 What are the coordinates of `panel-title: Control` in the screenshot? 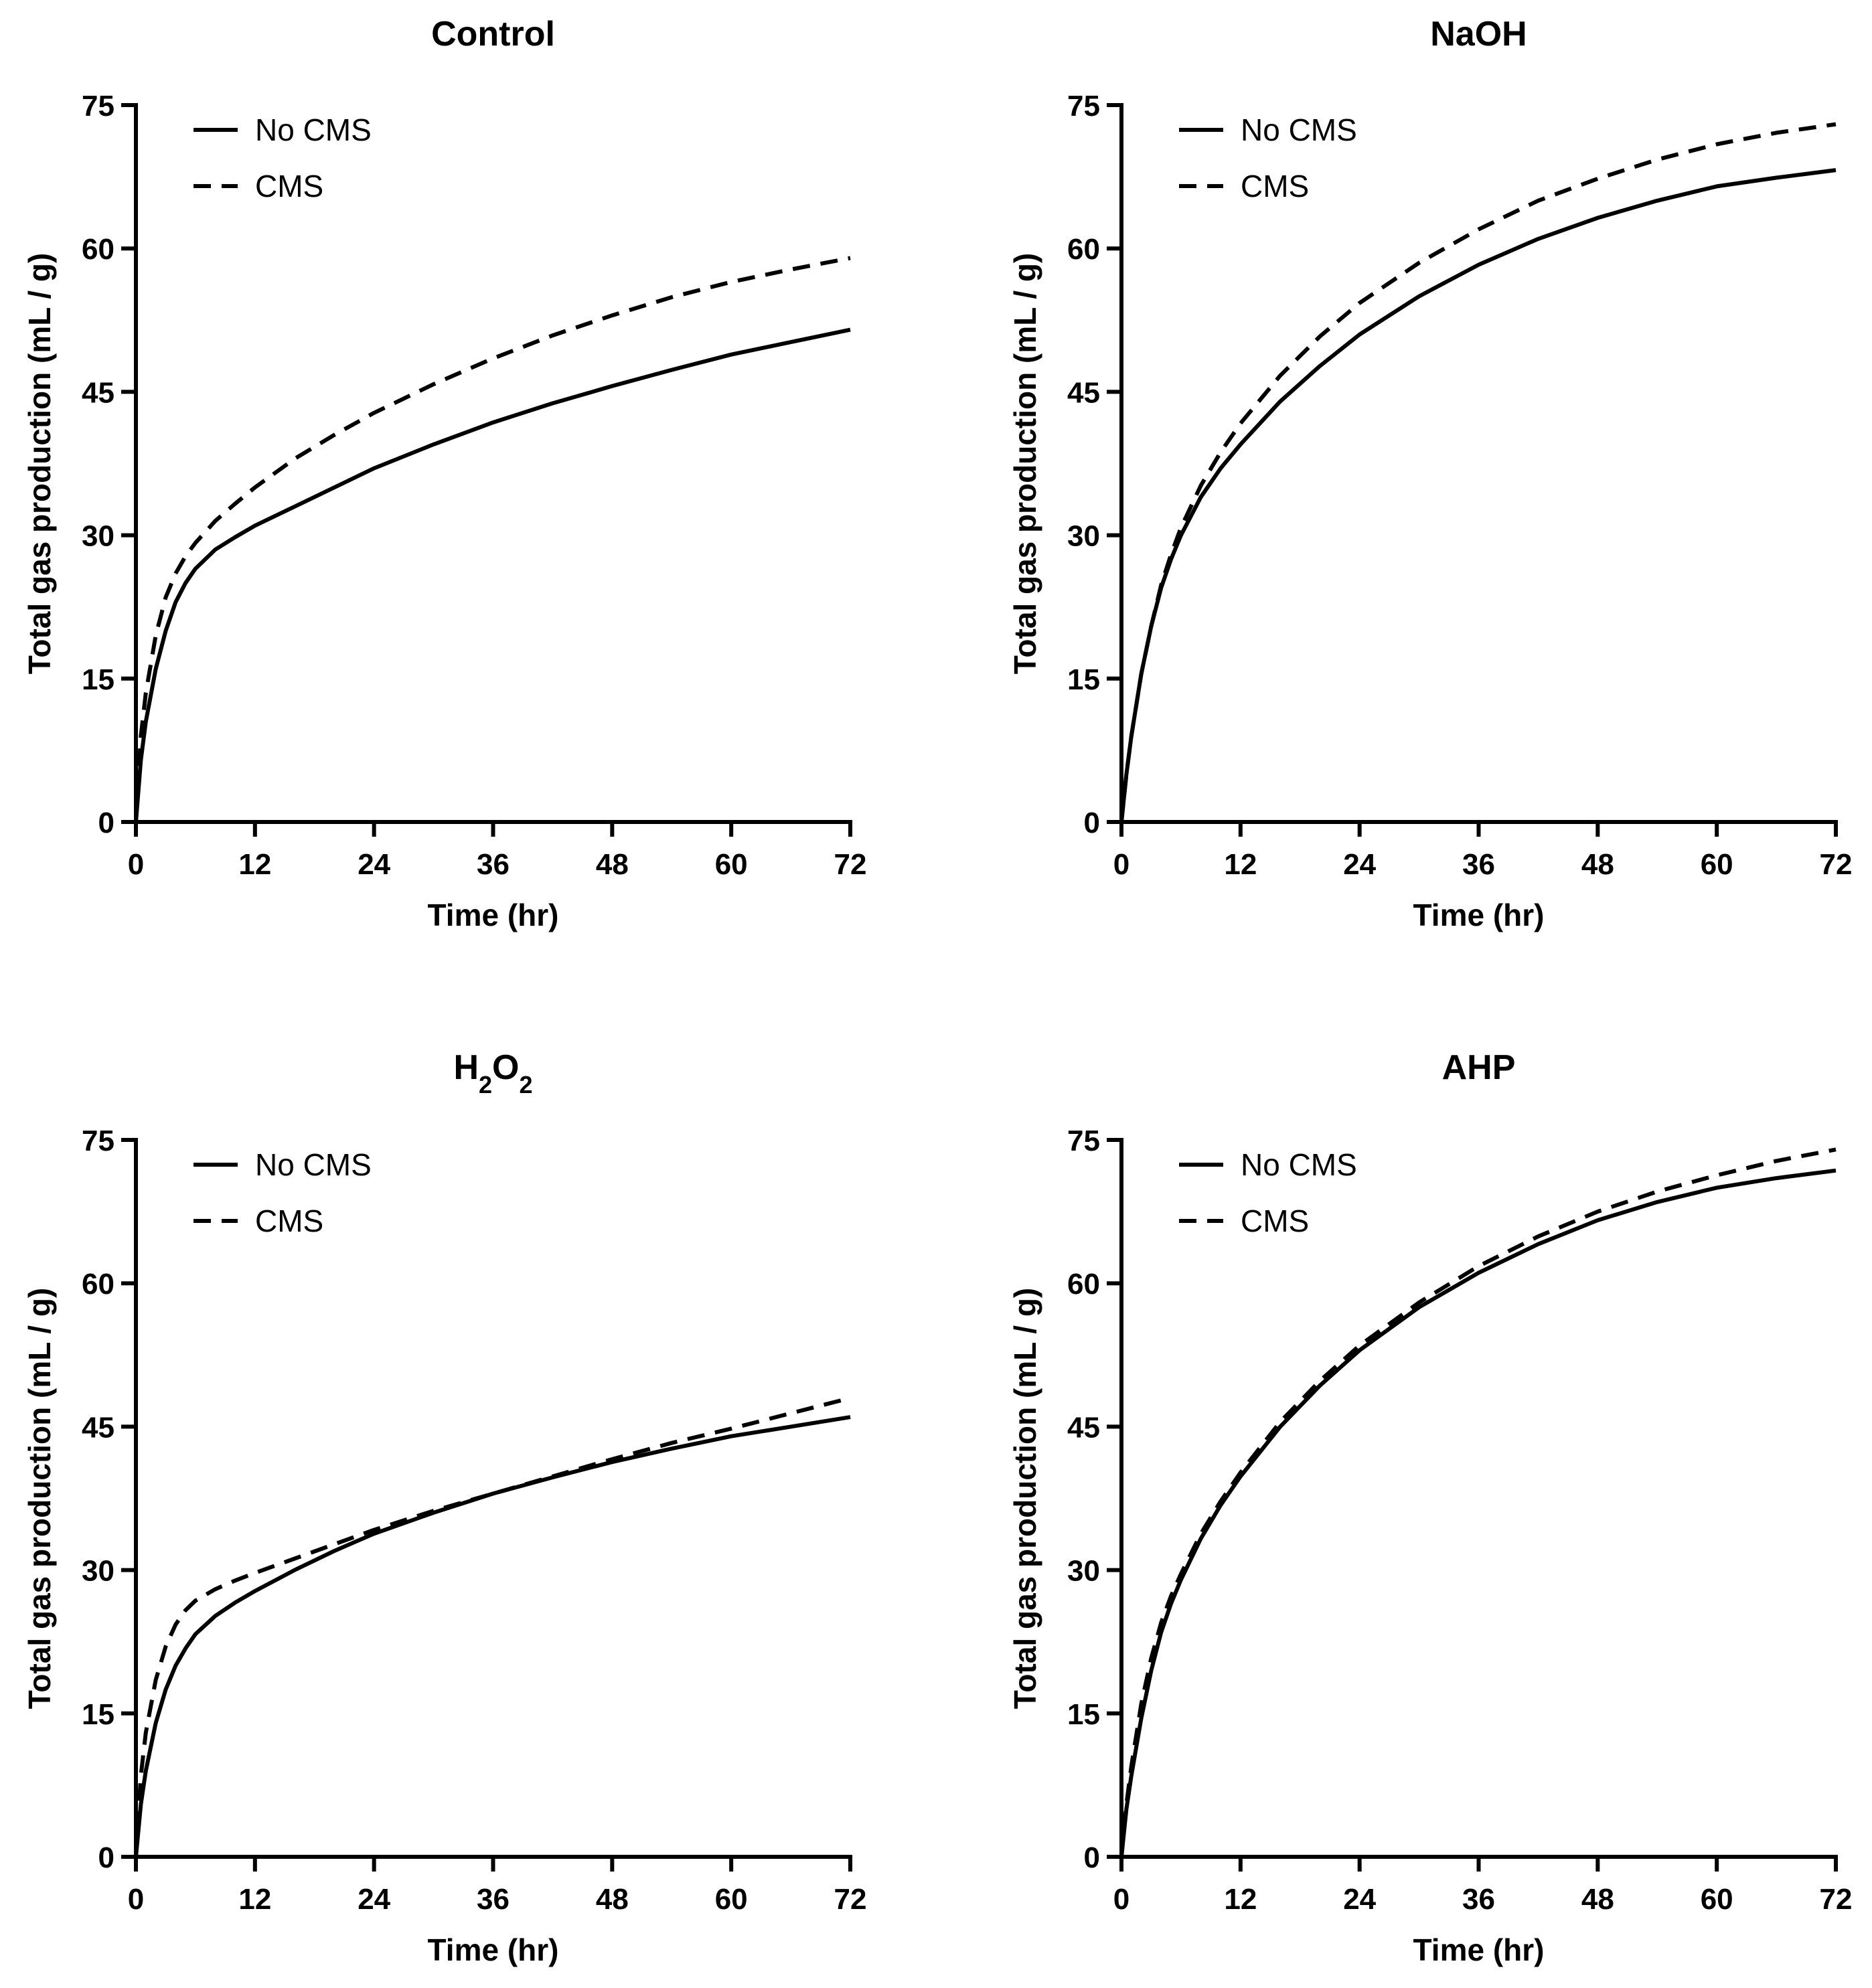 It's located at (493, 34).